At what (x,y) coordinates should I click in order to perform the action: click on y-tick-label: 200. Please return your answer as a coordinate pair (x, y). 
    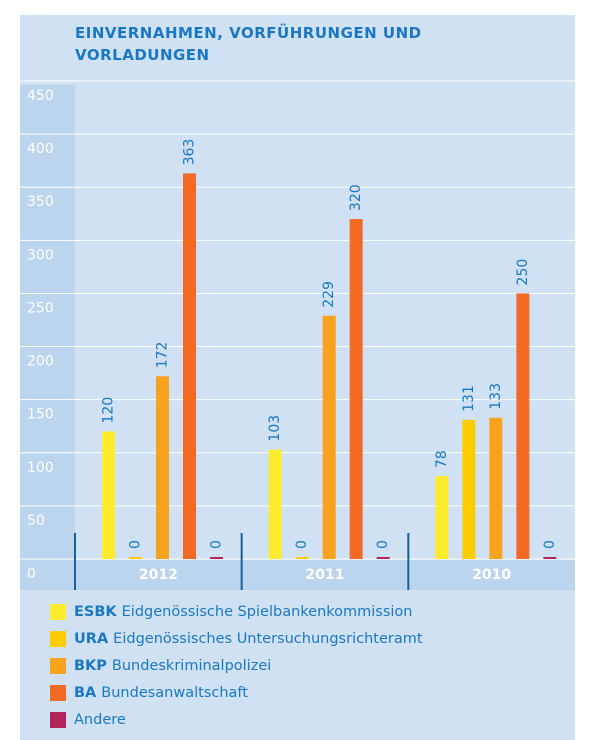
    Looking at the image, I should click on (40, 362).